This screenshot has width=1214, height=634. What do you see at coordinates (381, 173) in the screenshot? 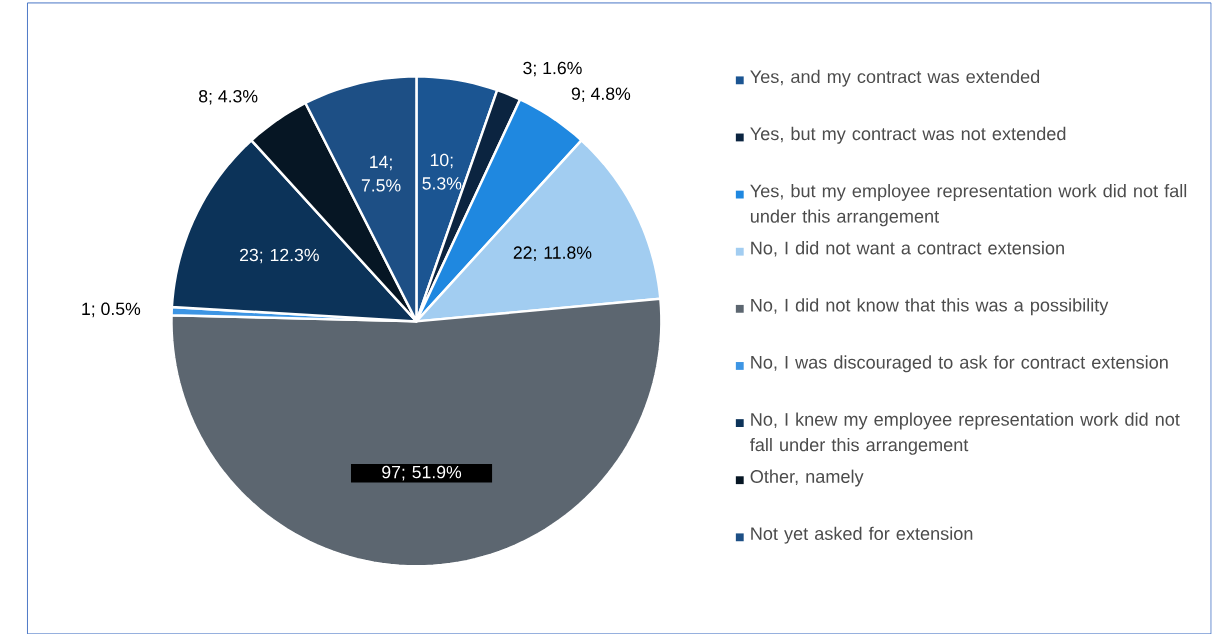
I see `data-label: 14; 7.5%` at bounding box center [381, 173].